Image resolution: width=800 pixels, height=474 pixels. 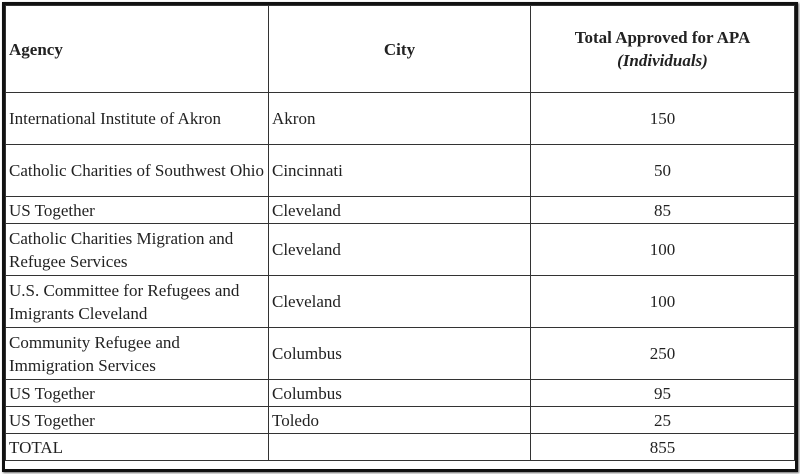 What do you see at coordinates (662, 420) in the screenshot?
I see `table-cell: 25` at bounding box center [662, 420].